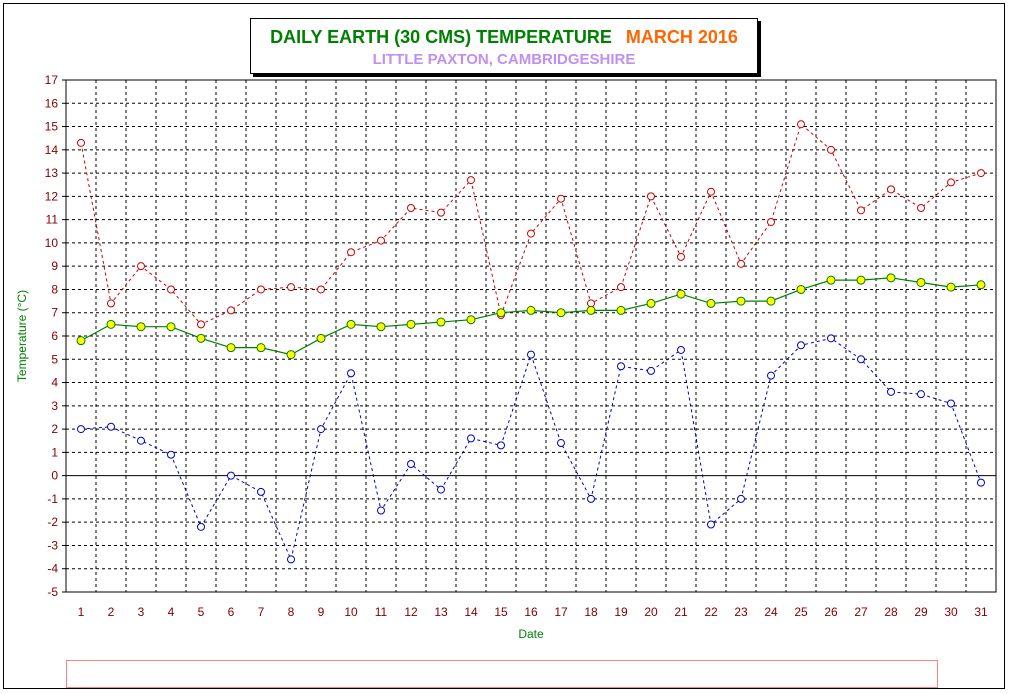 This screenshot has width=1010, height=694. I want to click on x-tick-label: 13, so click(441, 612).